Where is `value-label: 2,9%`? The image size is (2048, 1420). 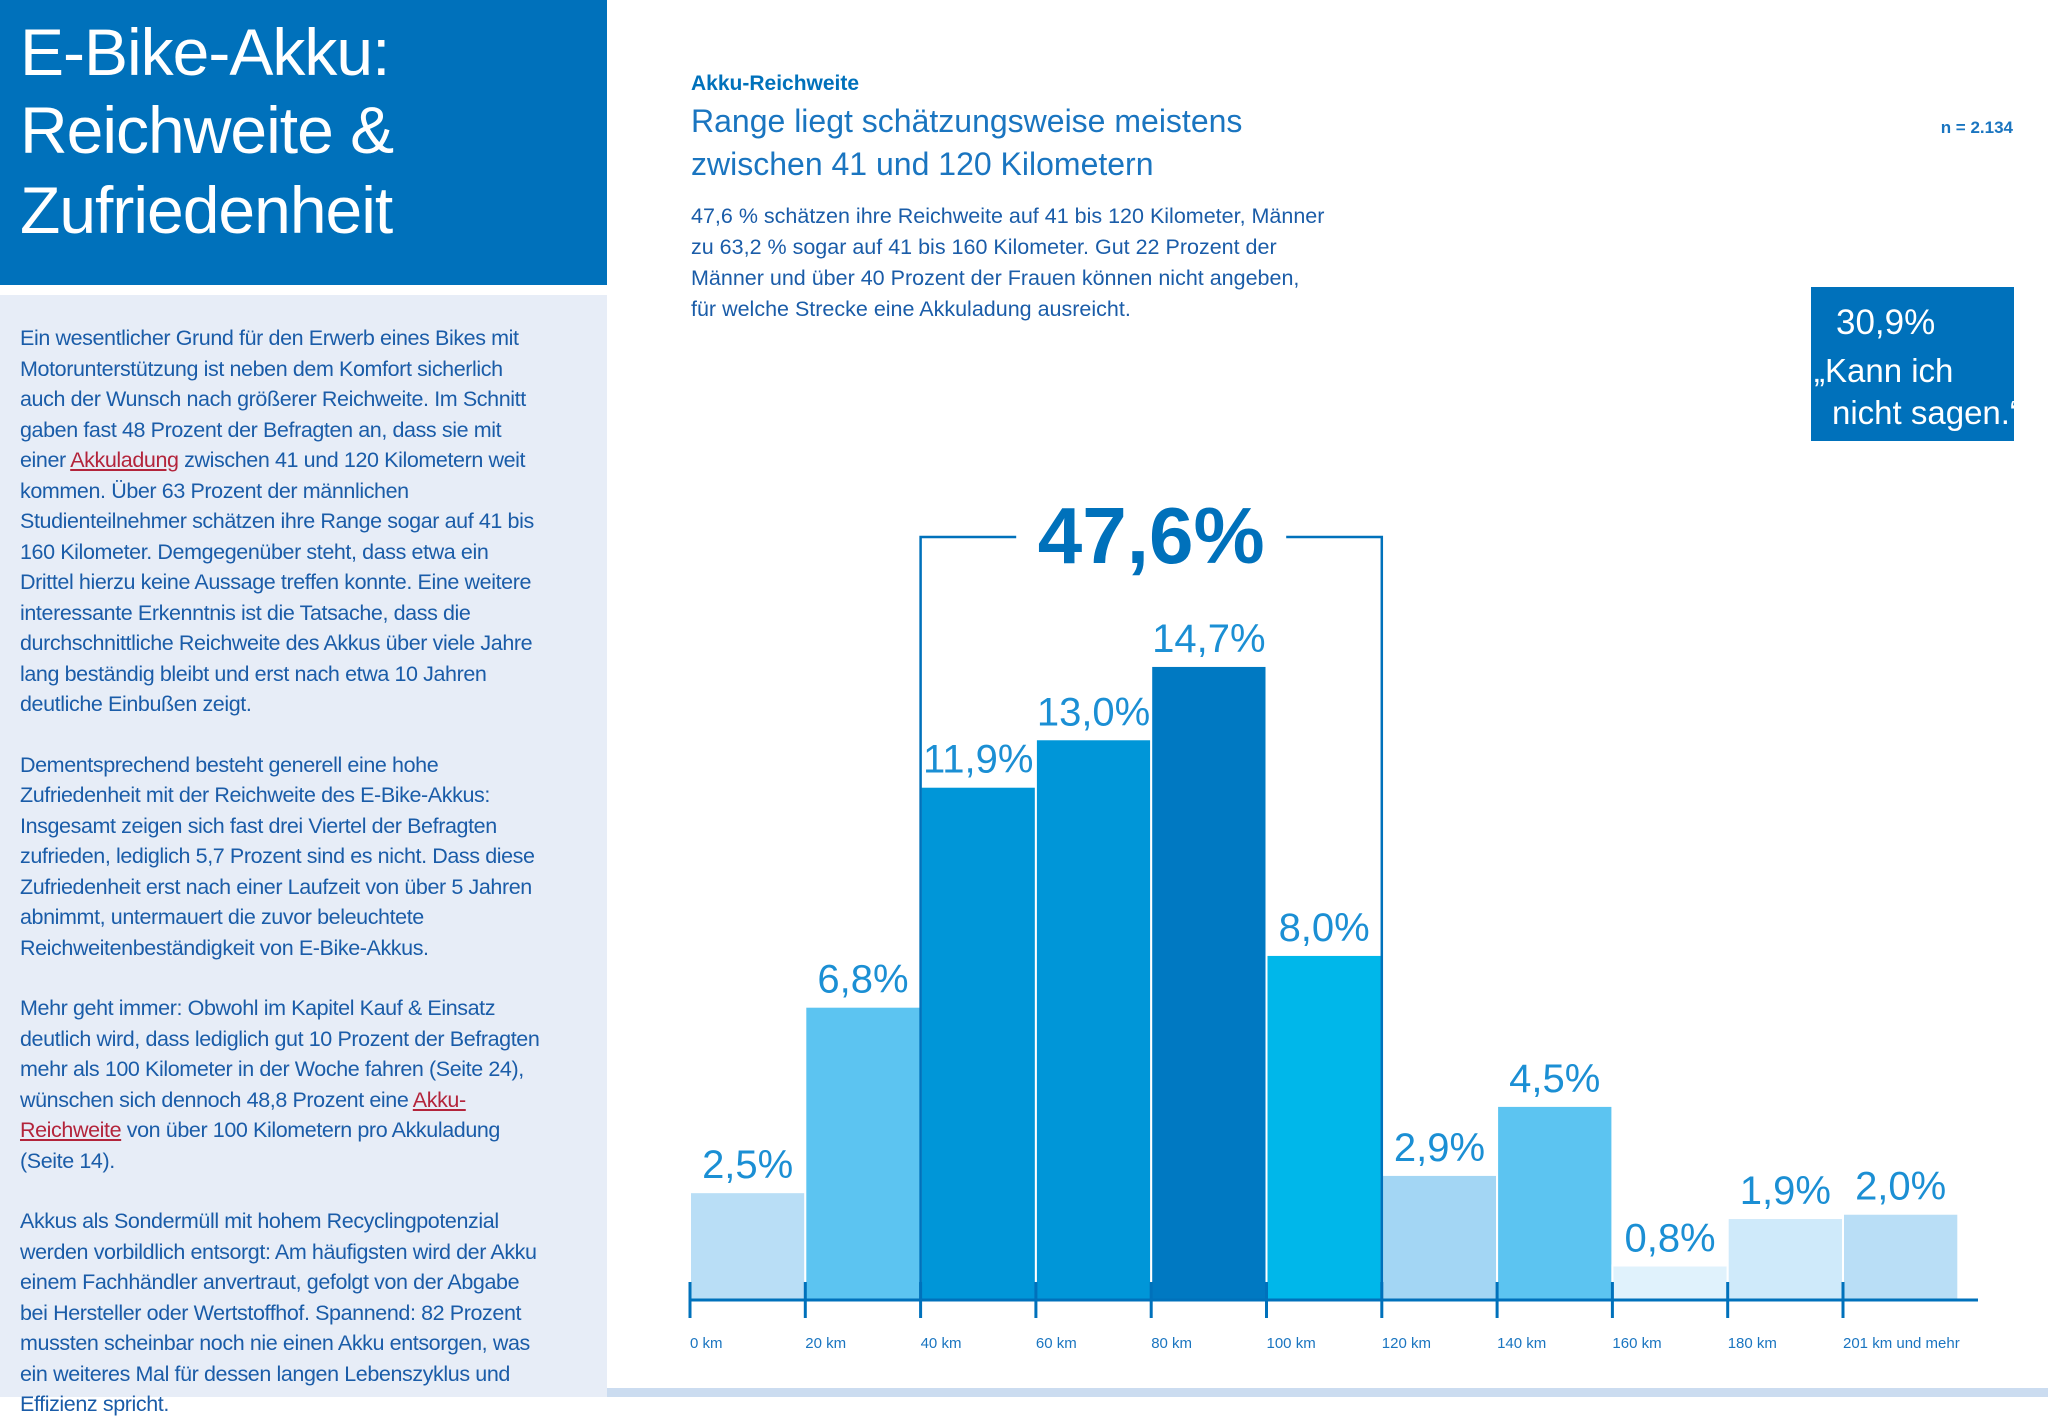
value-label: 2,9% is located at coordinates (1439, 1148).